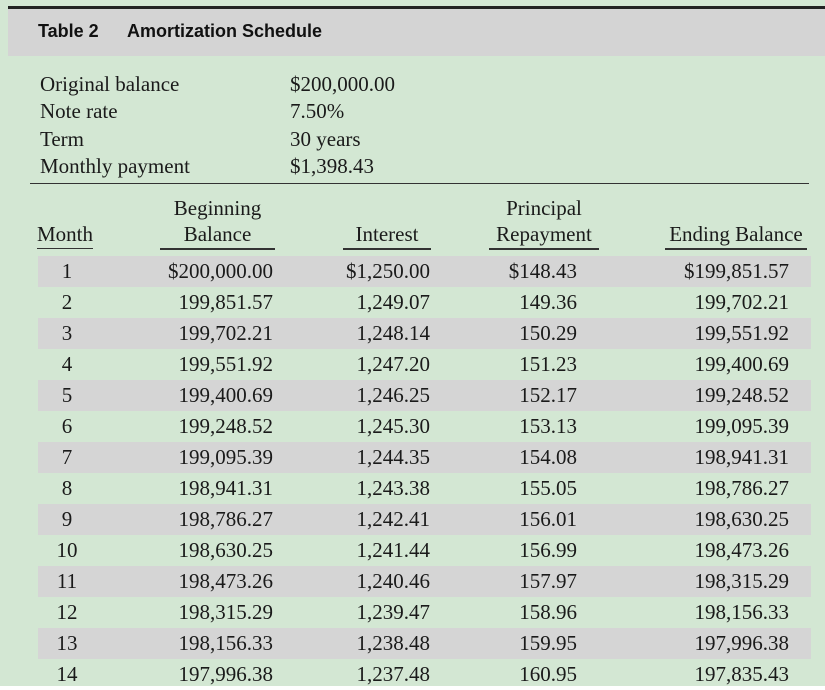  I want to click on cell-principal: 151.23, so click(548, 364).